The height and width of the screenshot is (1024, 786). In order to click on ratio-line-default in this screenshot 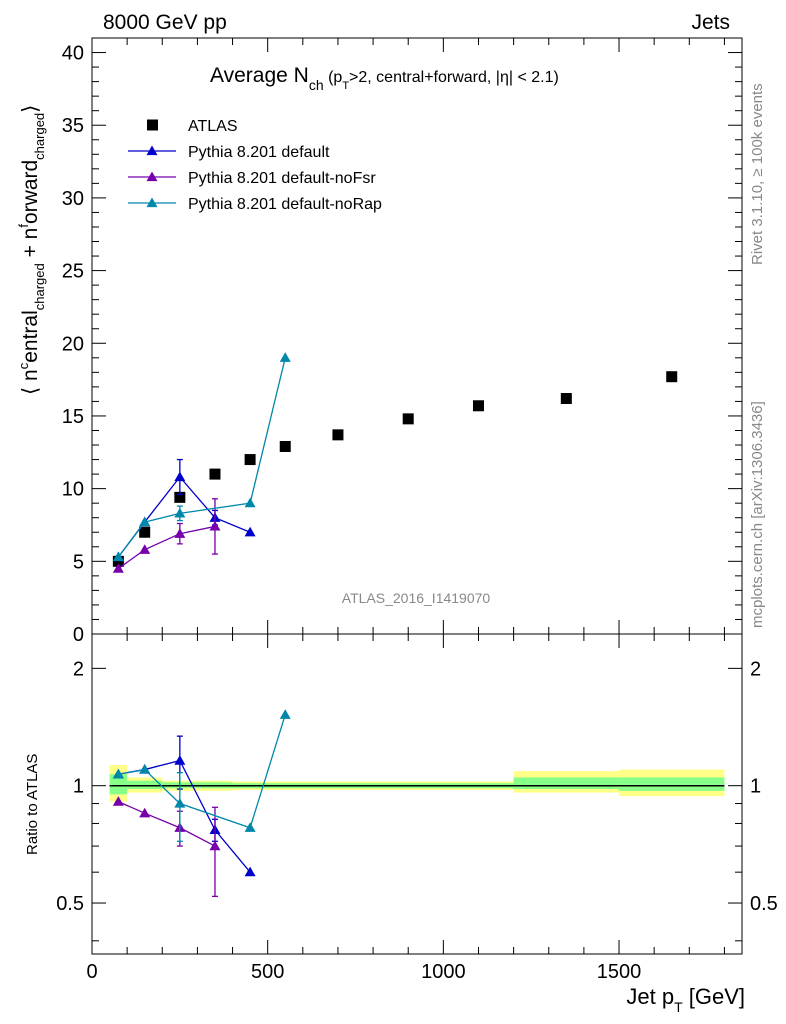, I will do `click(184, 816)`.